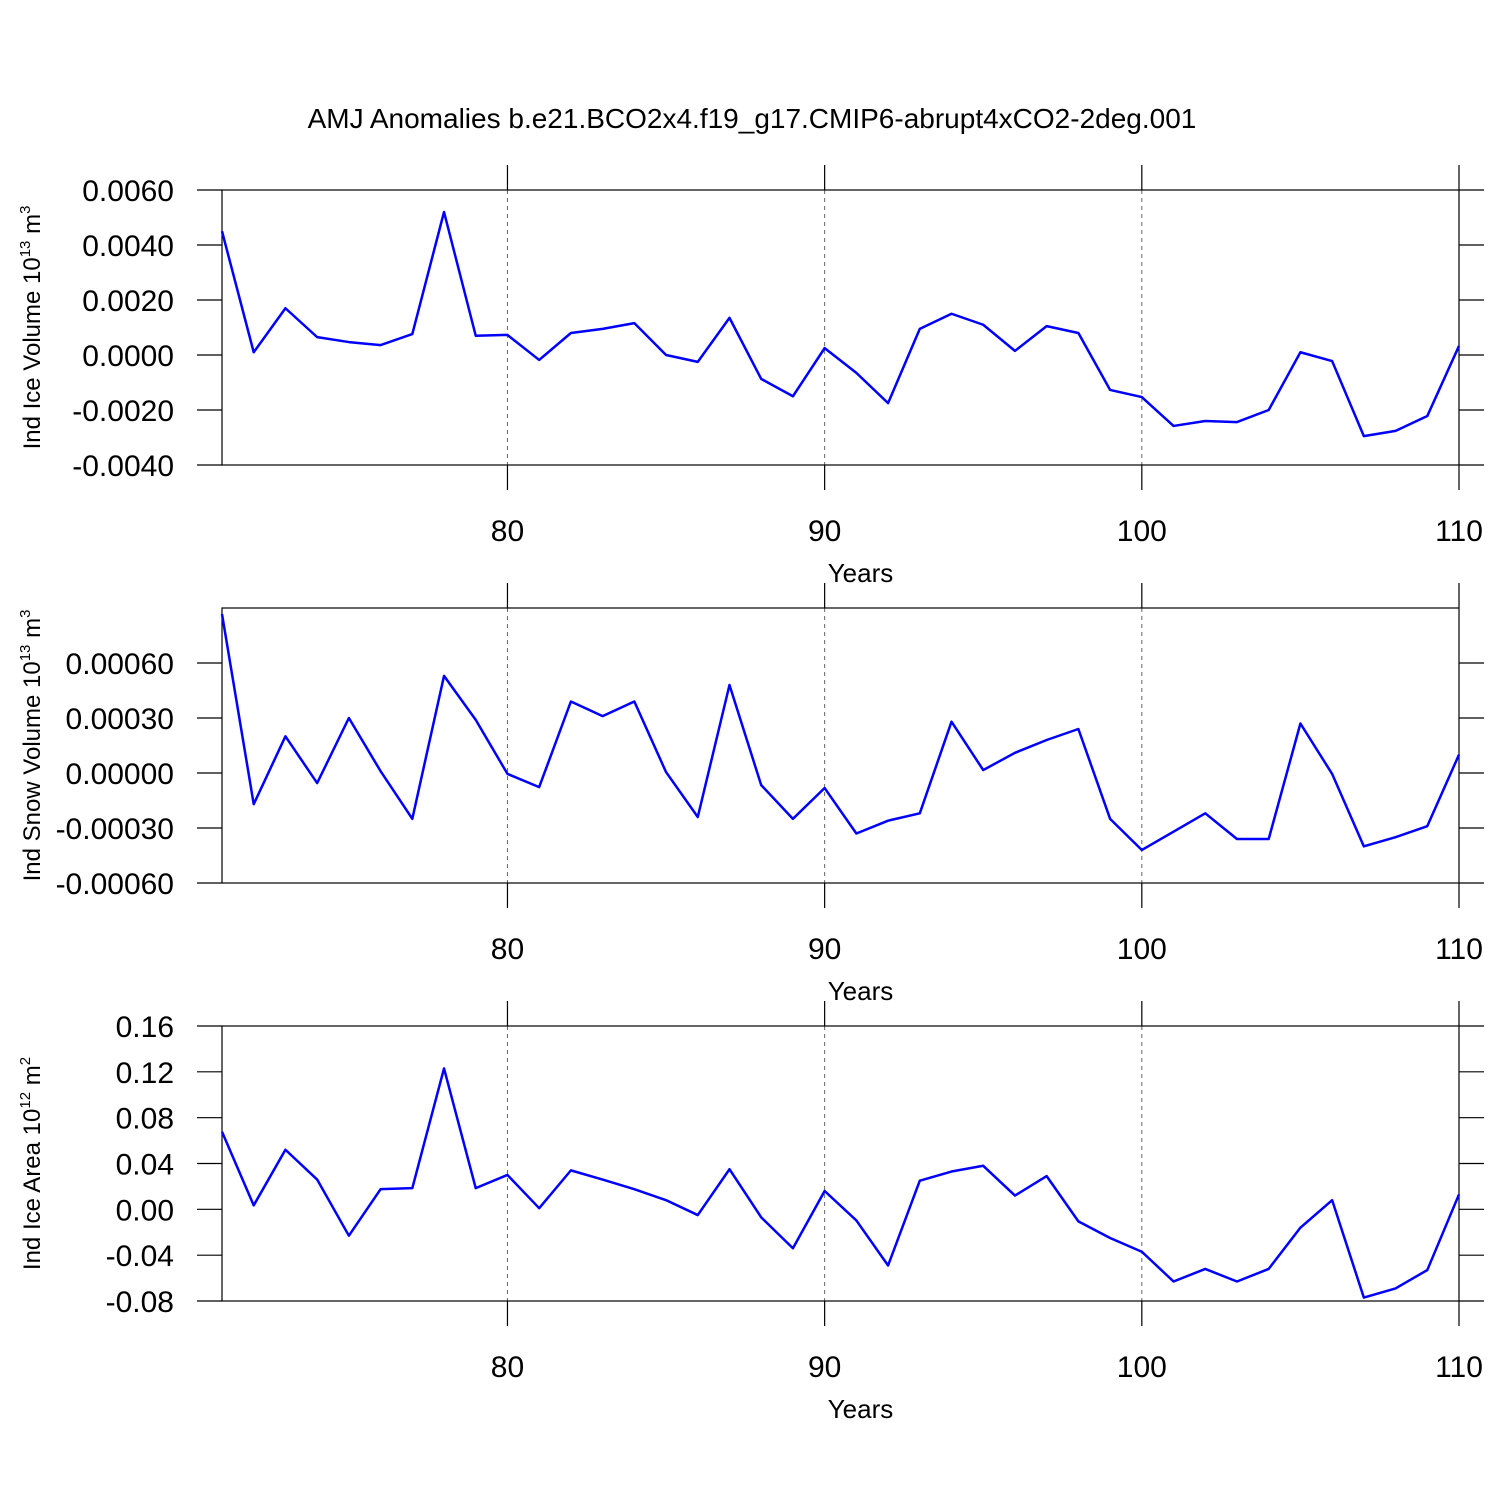  I want to click on y-tick-label: -0.0040, so click(123, 466).